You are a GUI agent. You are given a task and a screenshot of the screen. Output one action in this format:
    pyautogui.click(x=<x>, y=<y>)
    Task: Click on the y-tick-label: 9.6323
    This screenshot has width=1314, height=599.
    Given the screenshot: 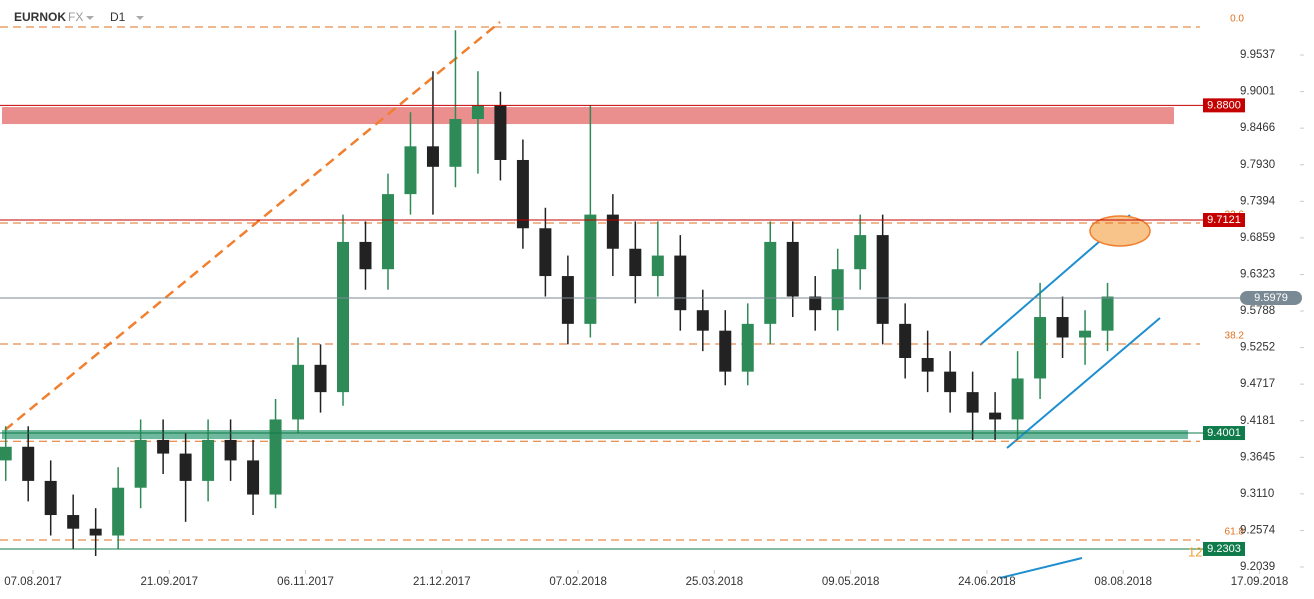 What is the action you would take?
    pyautogui.click(x=1257, y=275)
    